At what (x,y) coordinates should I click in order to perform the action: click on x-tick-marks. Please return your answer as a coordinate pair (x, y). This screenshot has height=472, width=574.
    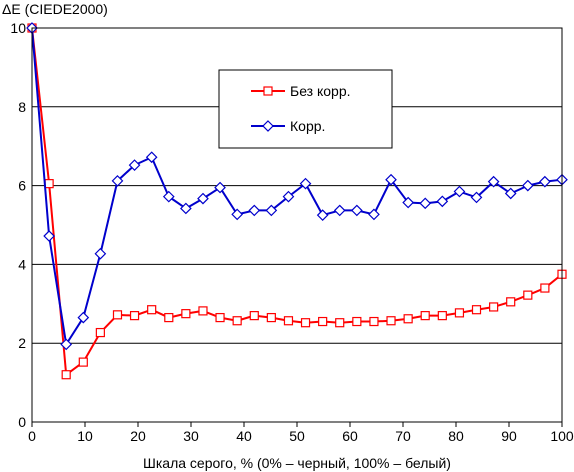
    Looking at the image, I should click on (297, 424).